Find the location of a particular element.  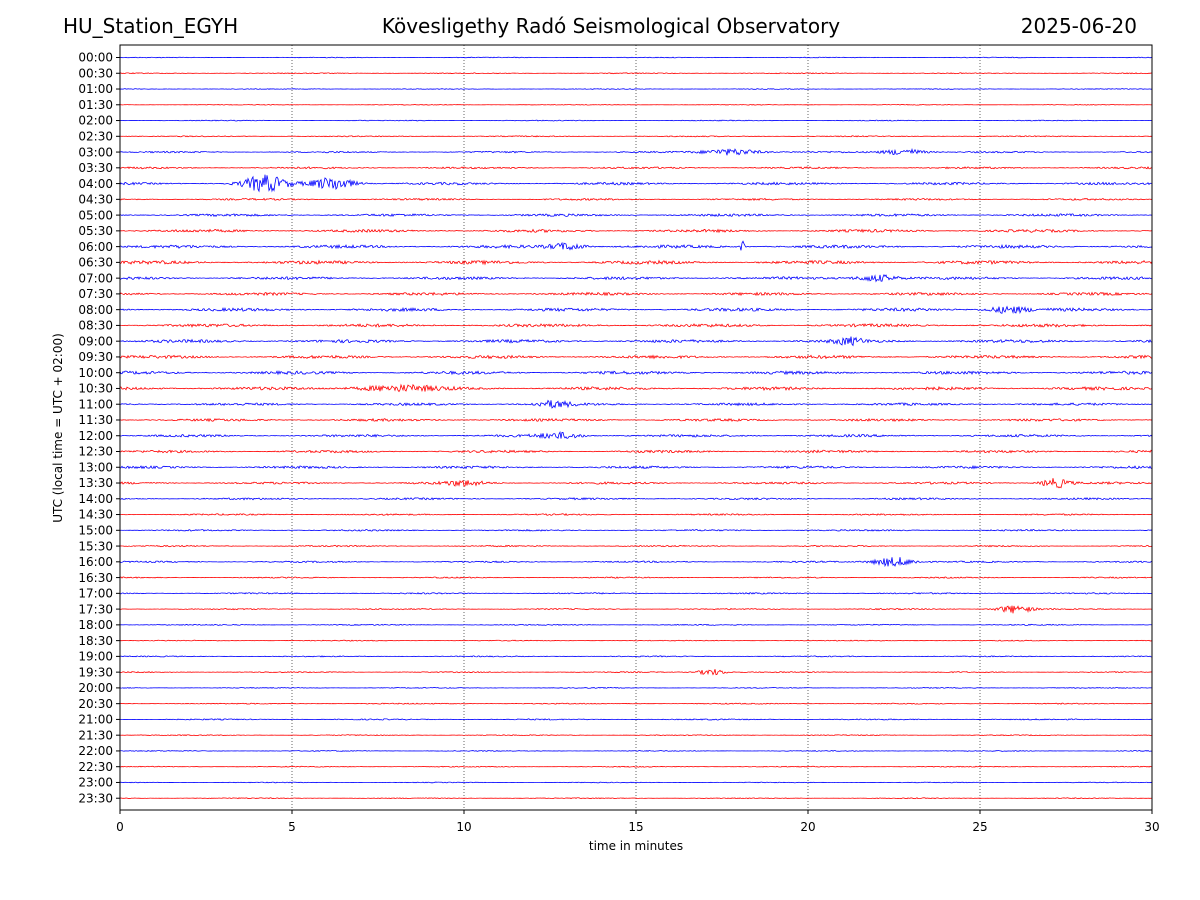

y-tick-label: 06:00 is located at coordinates (95, 247).